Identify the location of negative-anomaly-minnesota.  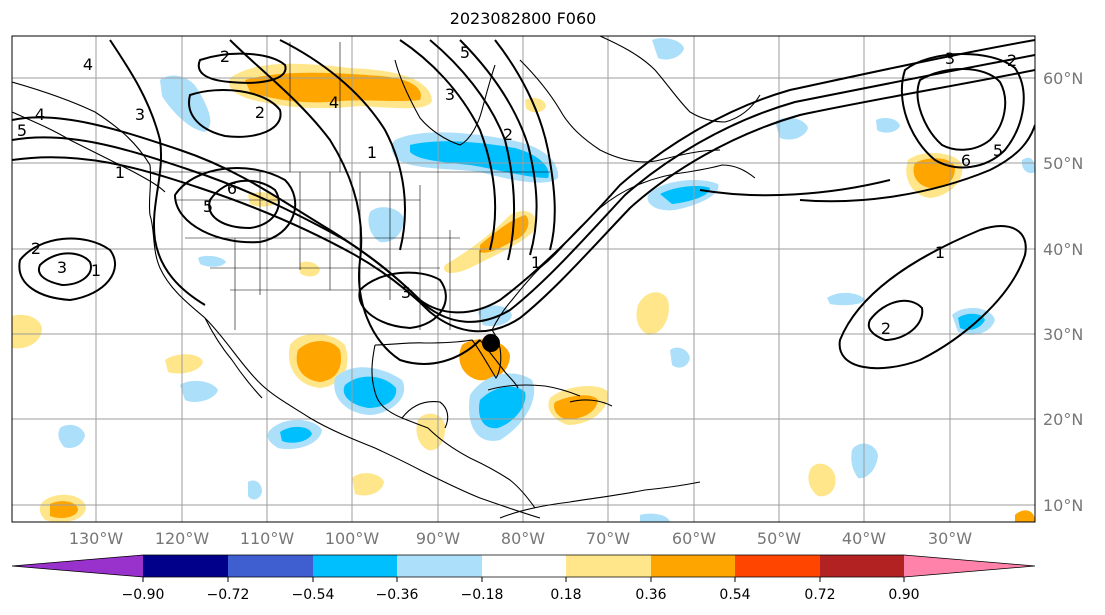
(386, 225).